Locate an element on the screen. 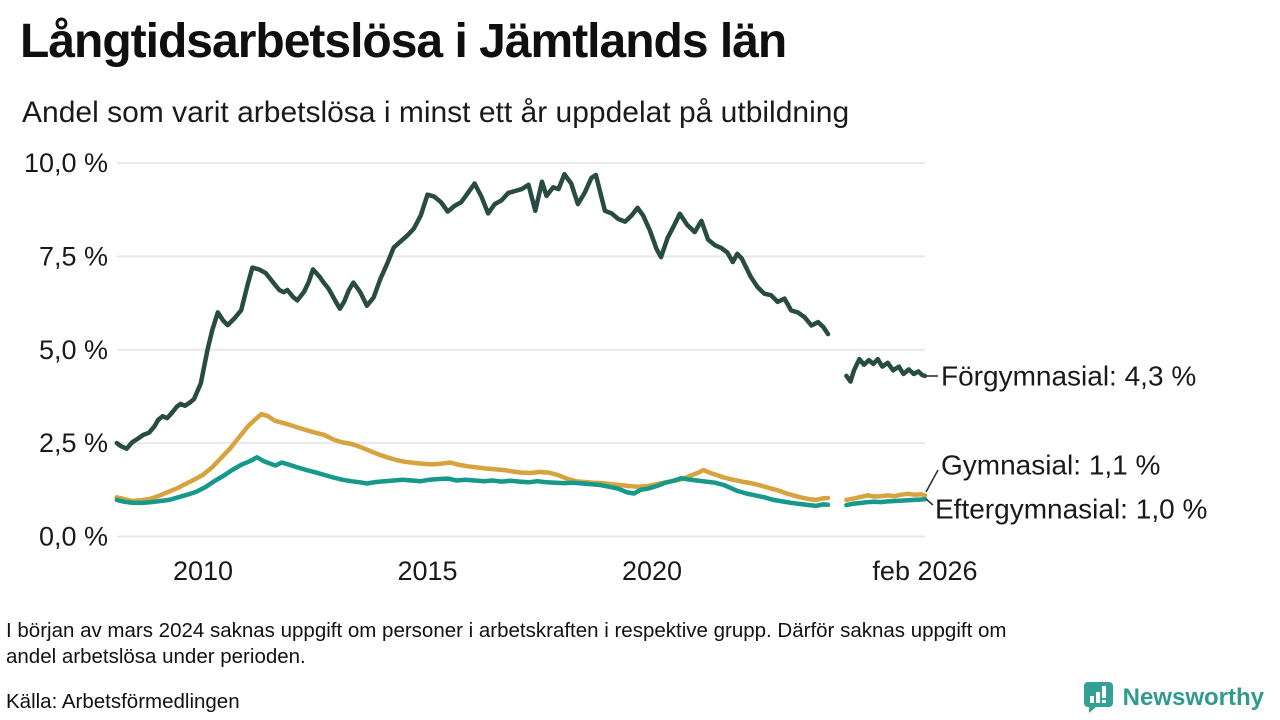 The image size is (1280, 720). x-tick-label: feb 2026 is located at coordinates (924, 571).